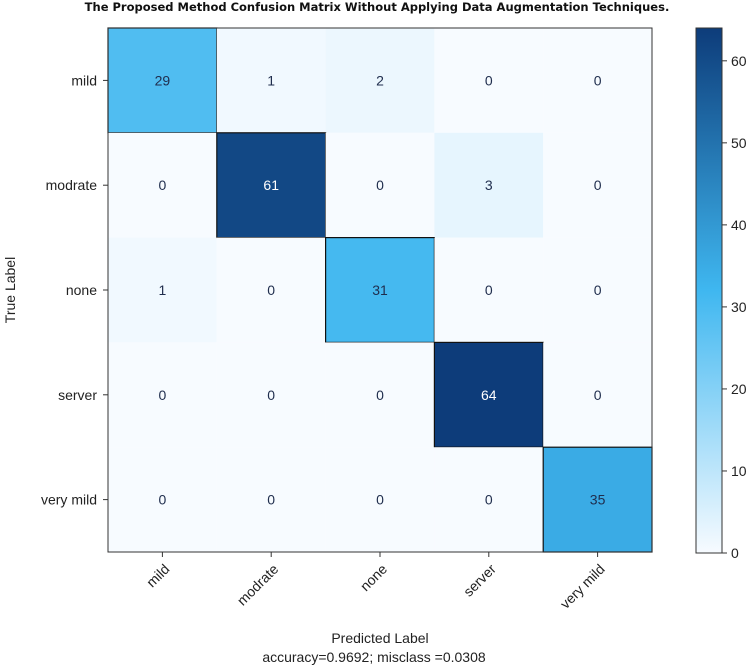 The image size is (750, 668). I want to click on cell-value-1-0: 0, so click(163, 185).